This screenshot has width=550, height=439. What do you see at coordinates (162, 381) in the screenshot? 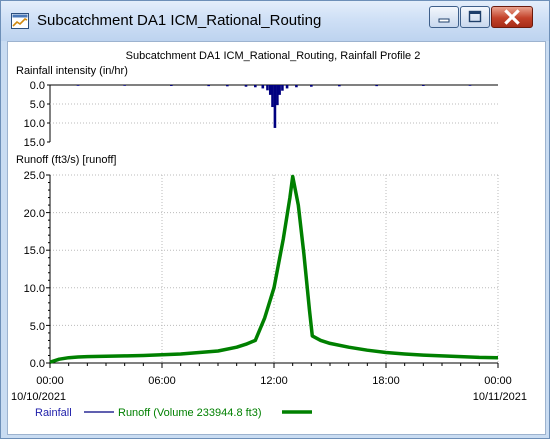
I see `time-tick-label: 06:00` at bounding box center [162, 381].